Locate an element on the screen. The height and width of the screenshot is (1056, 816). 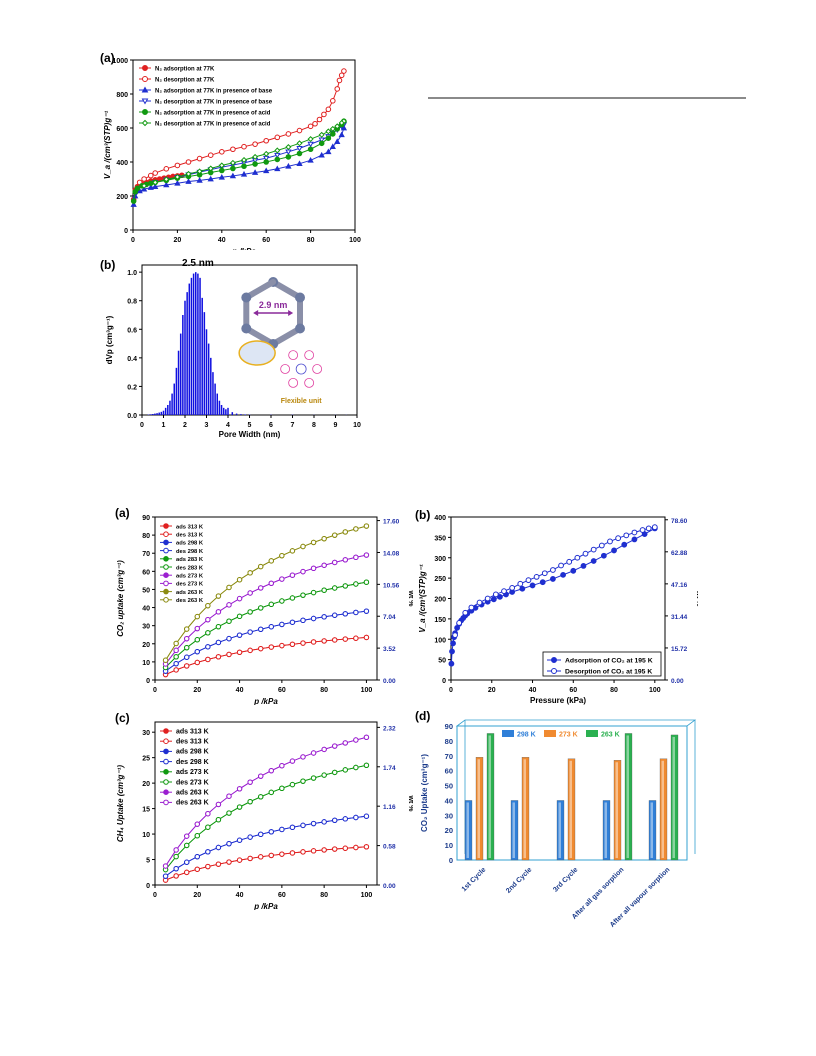
x-tick-label: 20 is located at coordinates (178, 240).